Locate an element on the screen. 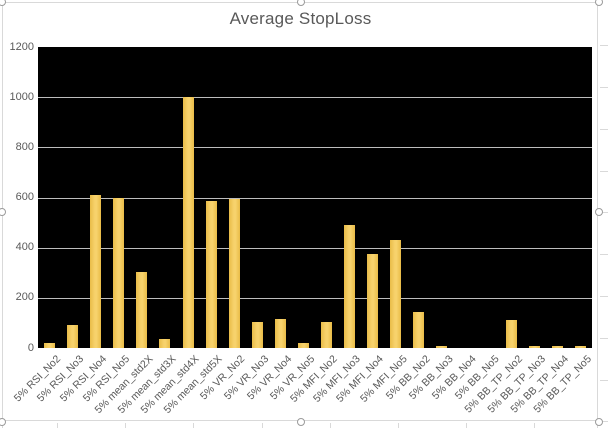 This screenshot has width=608, height=428. bar-5-VR_No3 is located at coordinates (257, 334).